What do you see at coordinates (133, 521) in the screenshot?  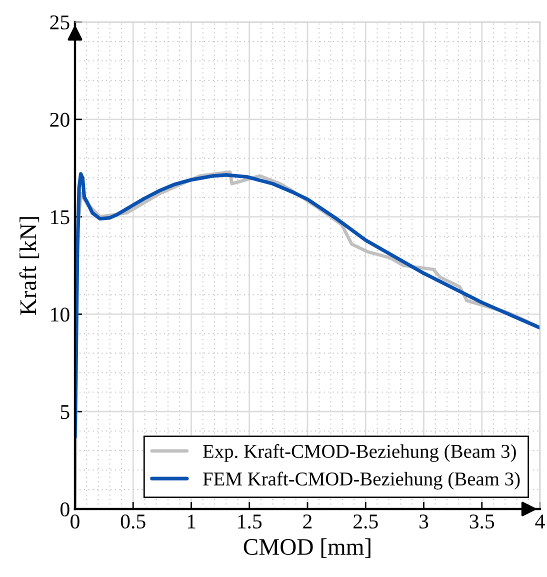 I see `x-tick-label: 0.5` at bounding box center [133, 521].